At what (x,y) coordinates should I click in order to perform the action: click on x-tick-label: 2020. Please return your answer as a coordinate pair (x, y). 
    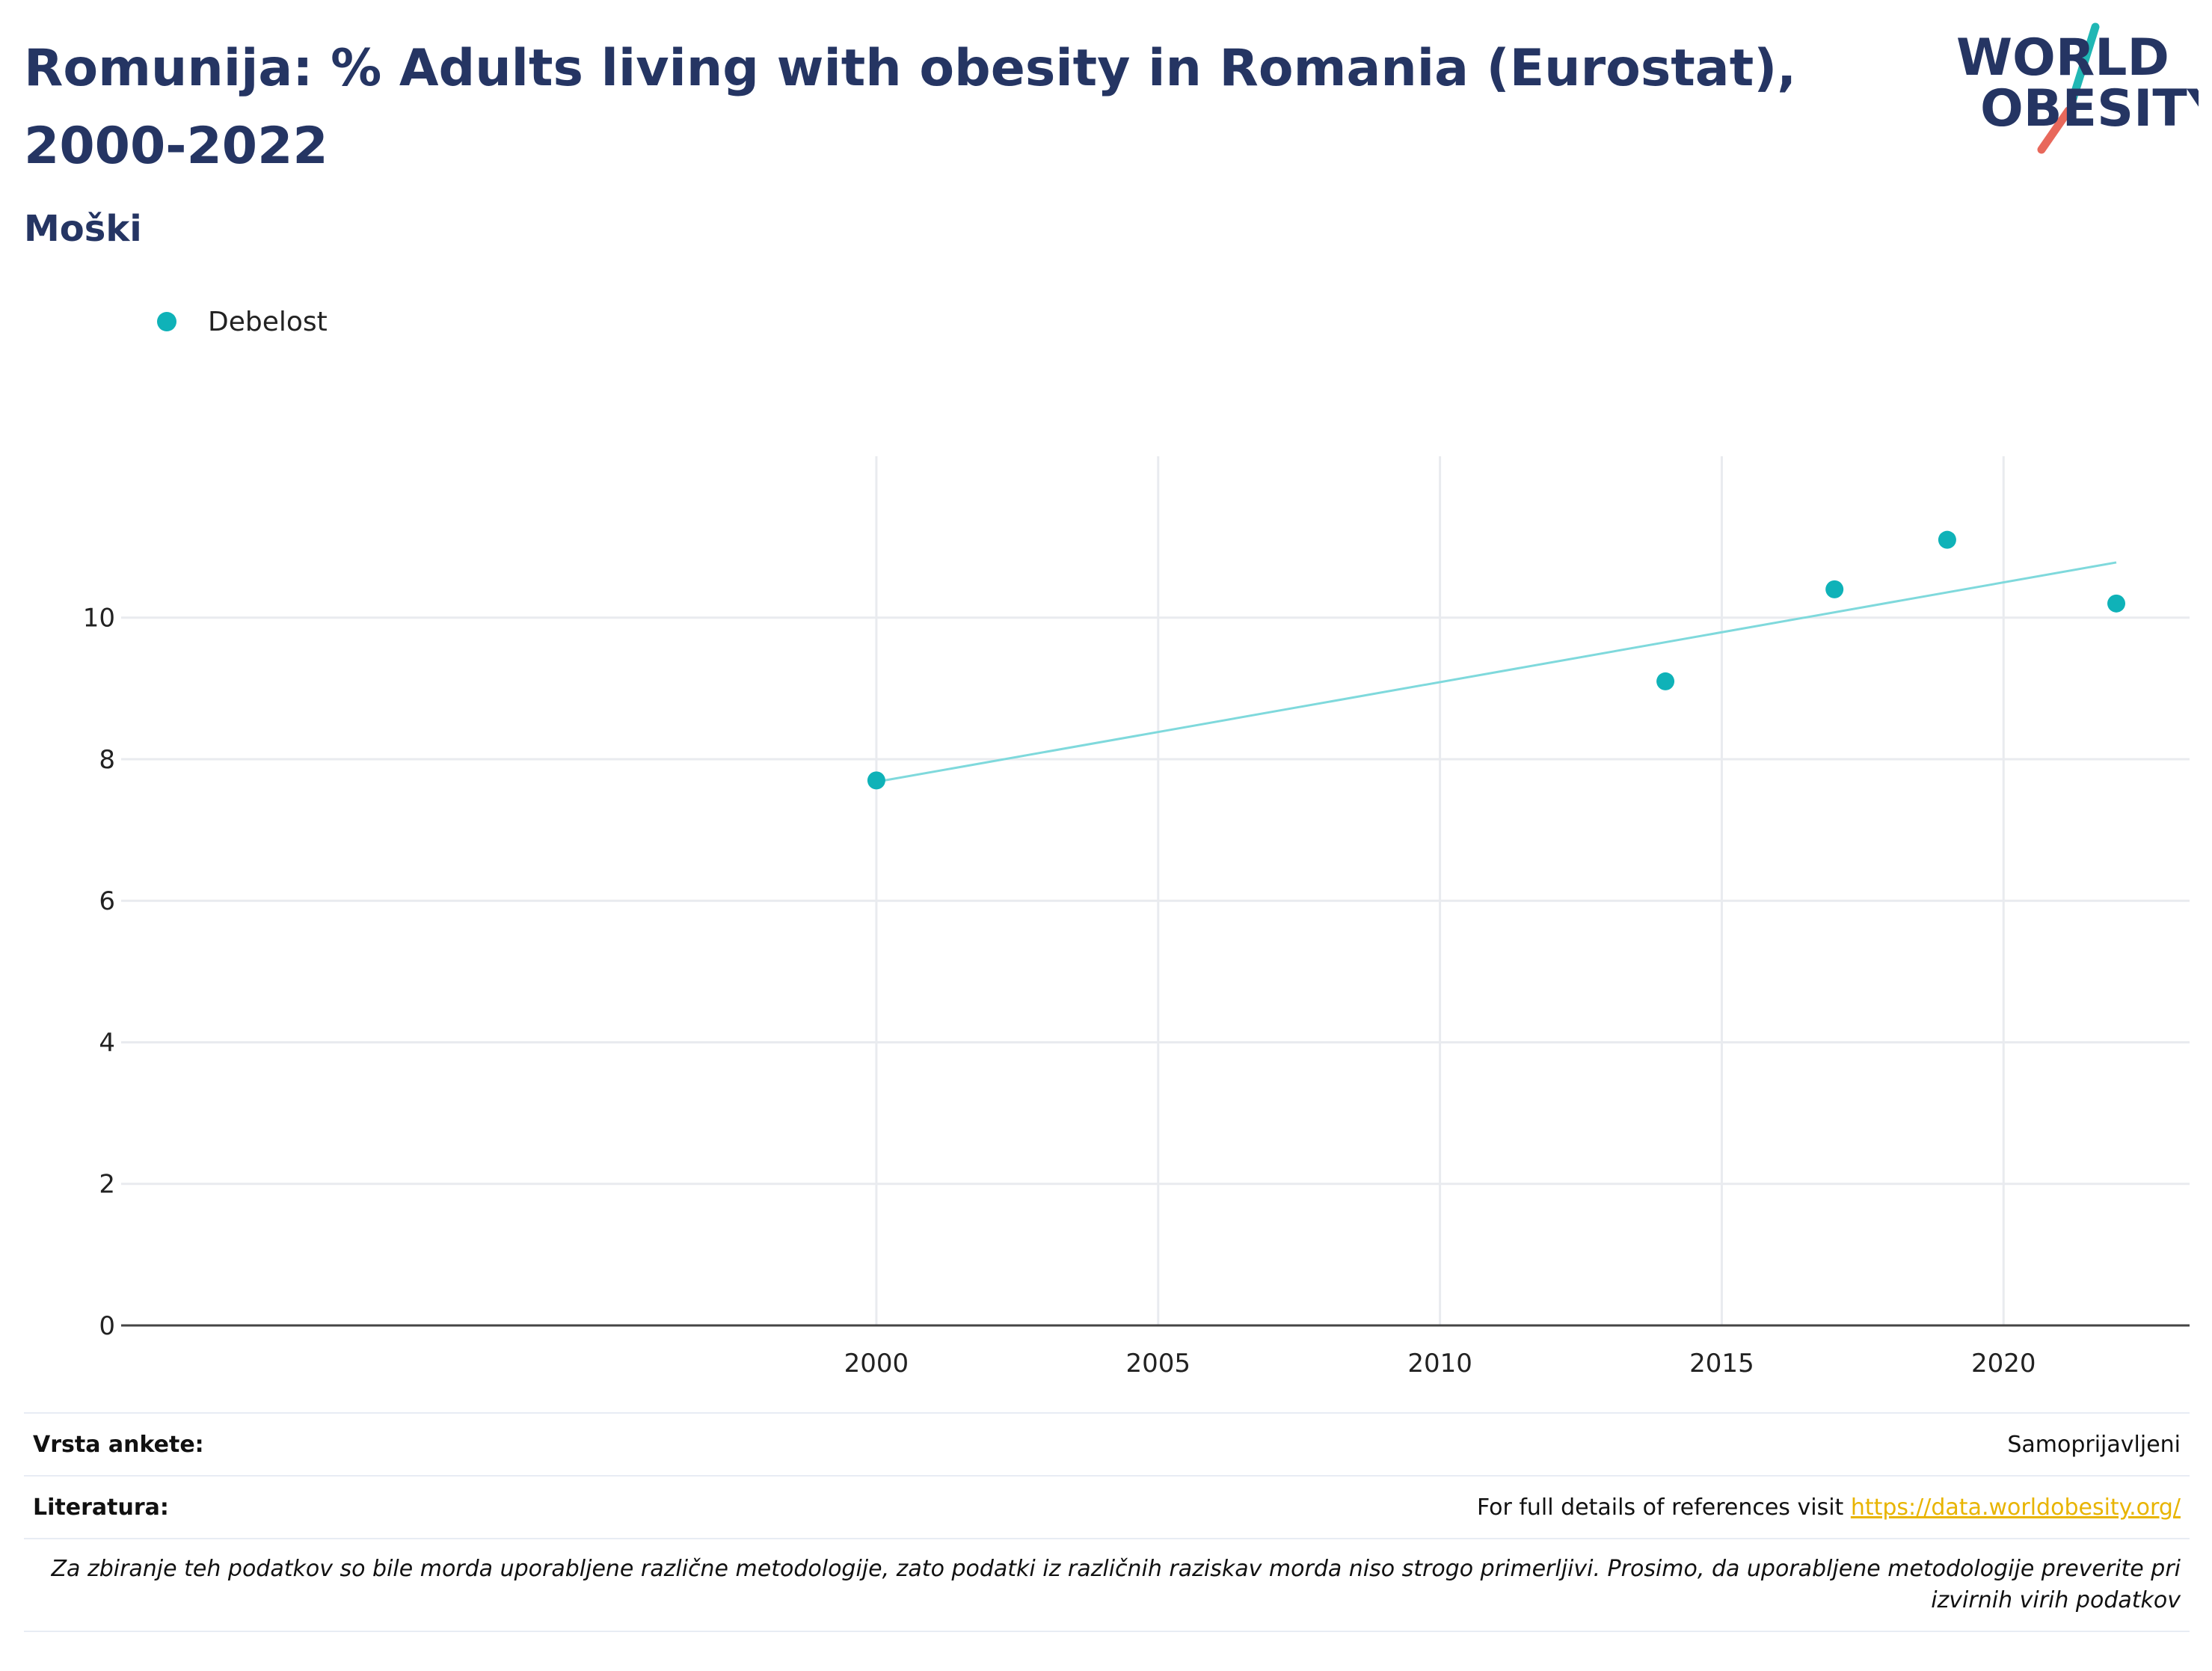
    Looking at the image, I should click on (2003, 1364).